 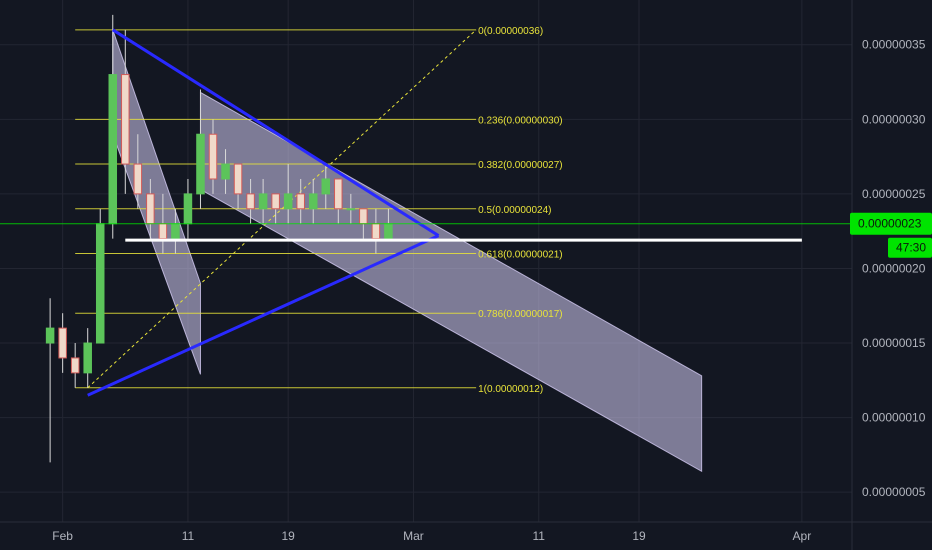 I want to click on countdown-badge, so click(x=910, y=247).